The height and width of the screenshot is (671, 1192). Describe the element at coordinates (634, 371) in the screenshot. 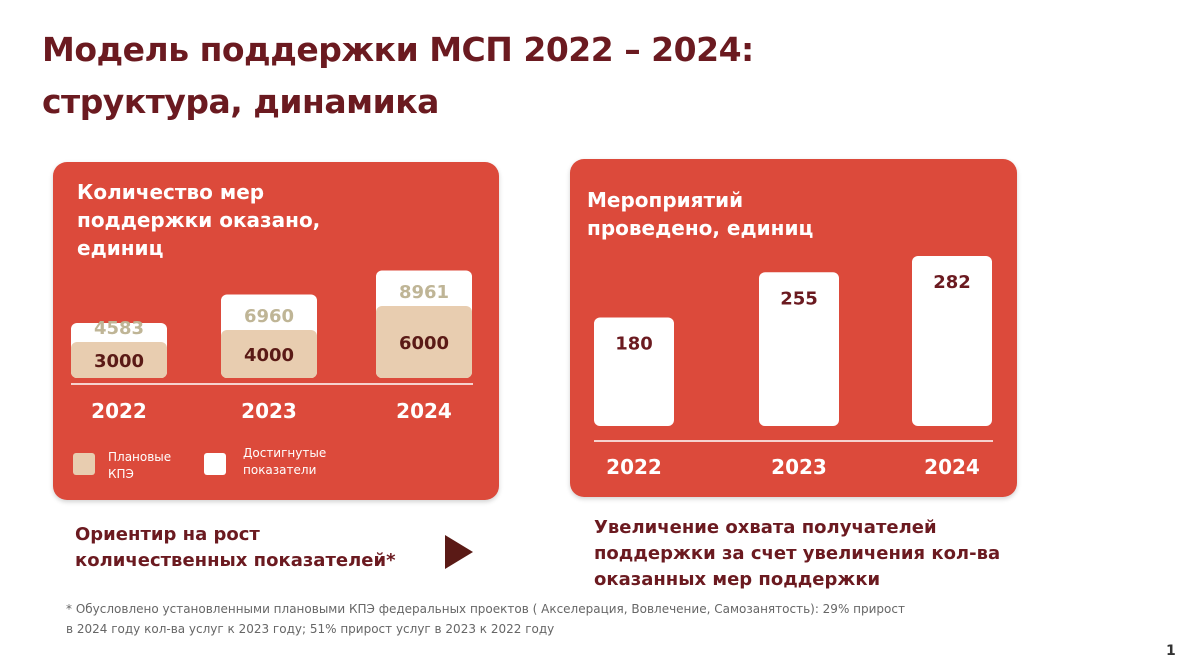

I see `bar-events-2022` at that location.